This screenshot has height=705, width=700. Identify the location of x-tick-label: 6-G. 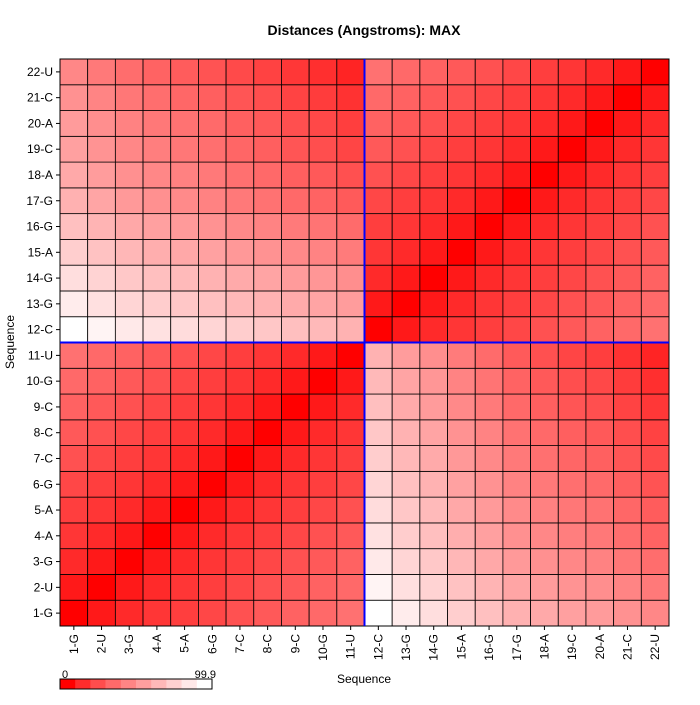
(212, 644).